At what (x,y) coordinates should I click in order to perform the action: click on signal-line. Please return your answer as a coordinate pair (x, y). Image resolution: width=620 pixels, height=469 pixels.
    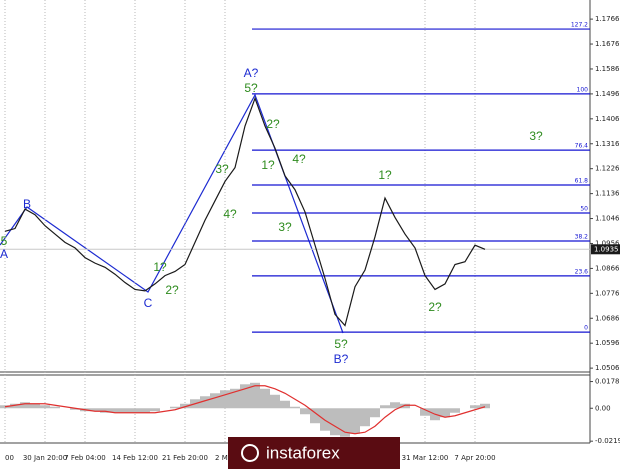
    Looking at the image, I should click on (245, 410).